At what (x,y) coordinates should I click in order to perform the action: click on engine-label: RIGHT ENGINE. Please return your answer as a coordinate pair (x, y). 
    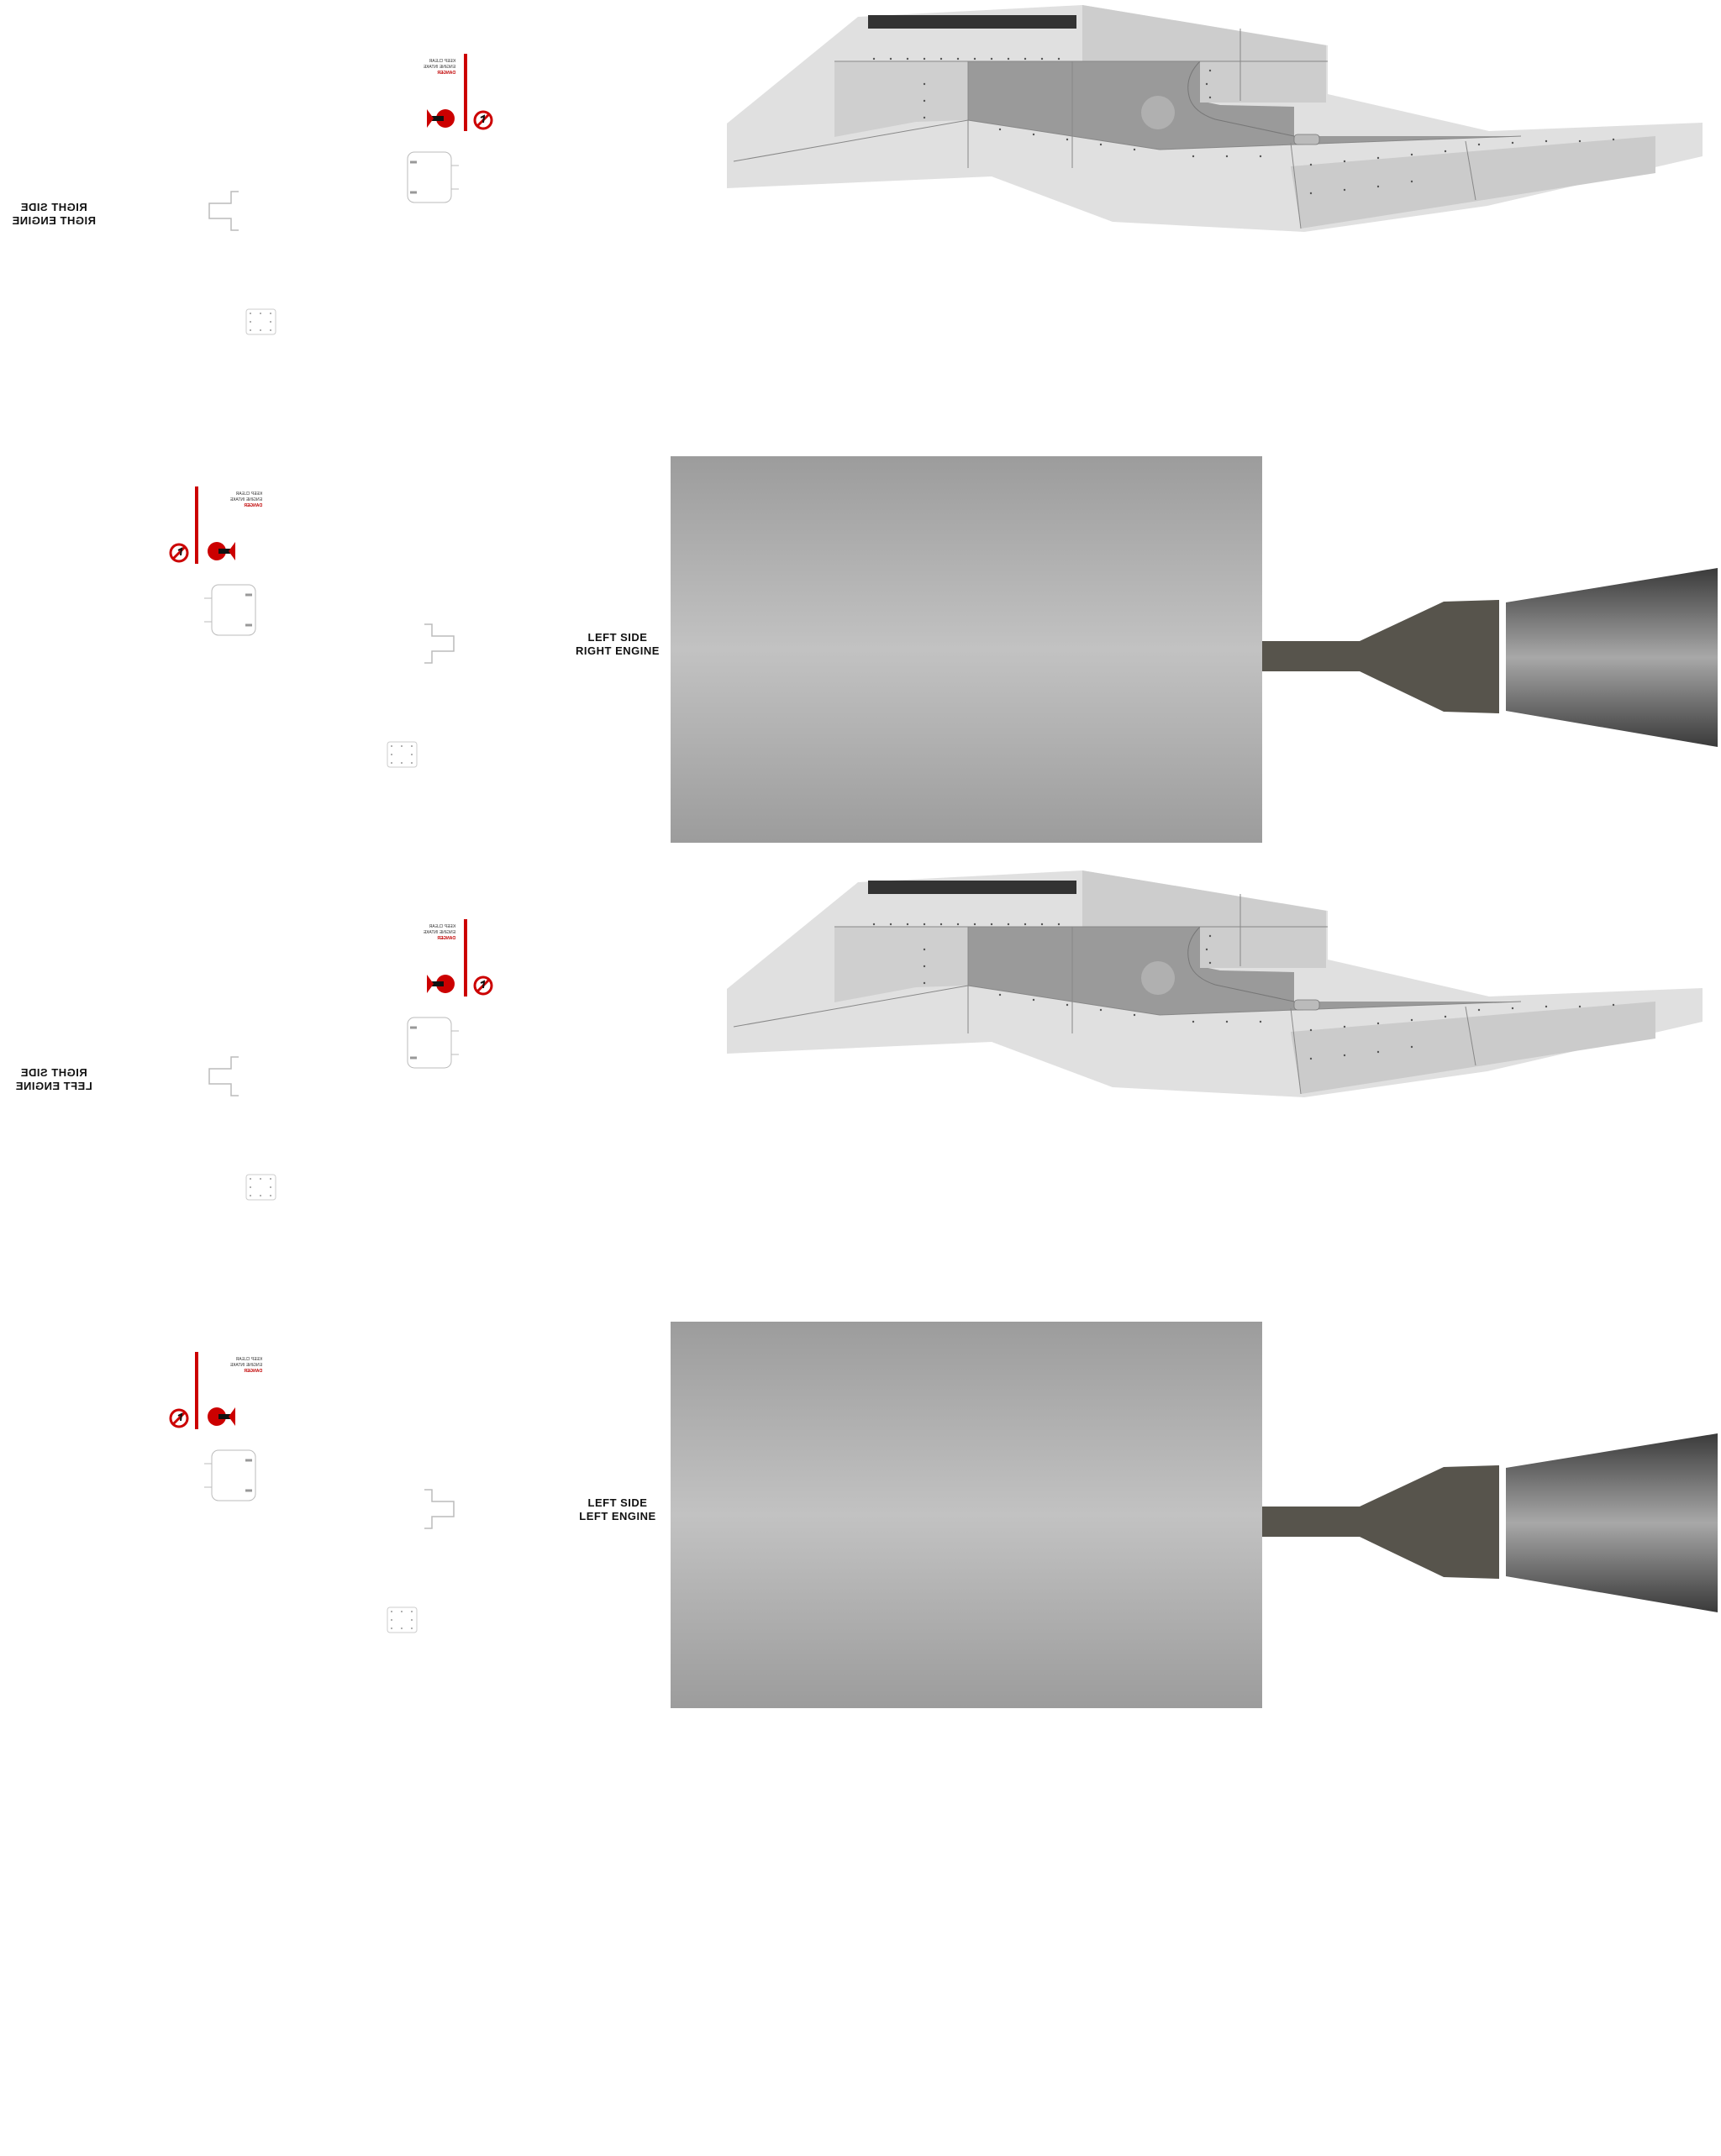
    Looking at the image, I should click on (618, 650).